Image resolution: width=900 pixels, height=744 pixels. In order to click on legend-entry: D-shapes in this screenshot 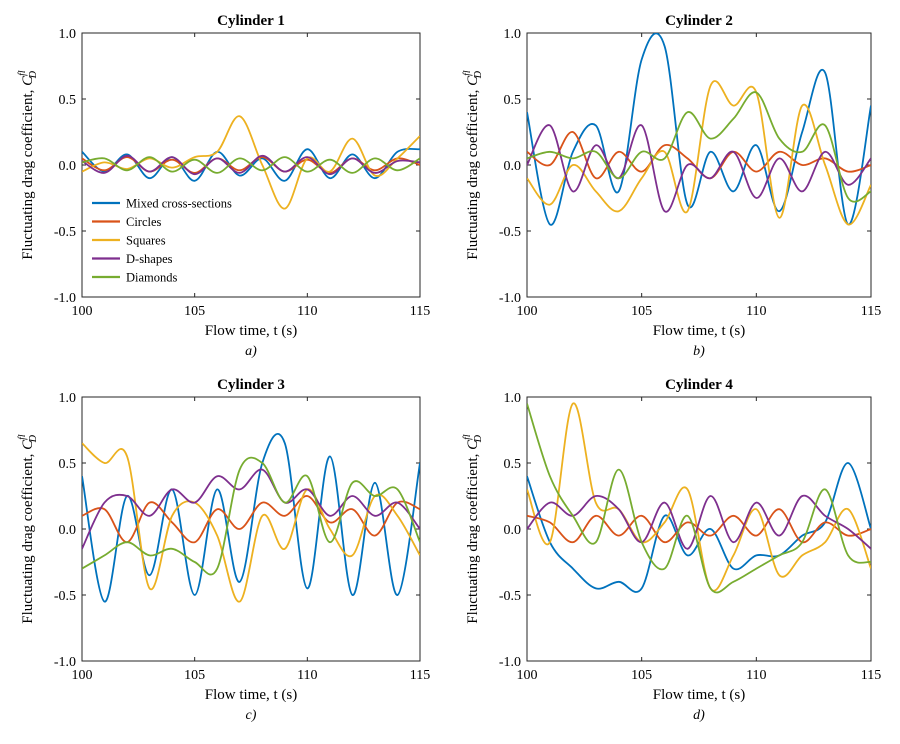, I will do `click(149, 259)`.